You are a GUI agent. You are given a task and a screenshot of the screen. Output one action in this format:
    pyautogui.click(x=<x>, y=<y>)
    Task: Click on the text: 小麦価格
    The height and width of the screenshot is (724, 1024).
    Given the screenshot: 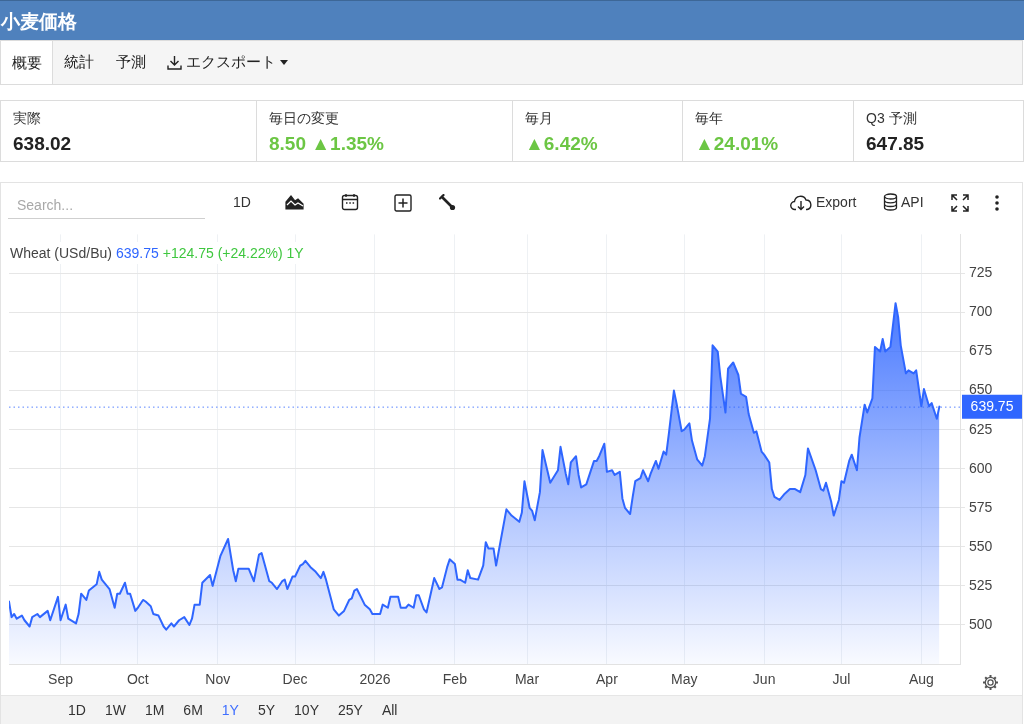 What is the action you would take?
    pyautogui.click(x=39, y=22)
    